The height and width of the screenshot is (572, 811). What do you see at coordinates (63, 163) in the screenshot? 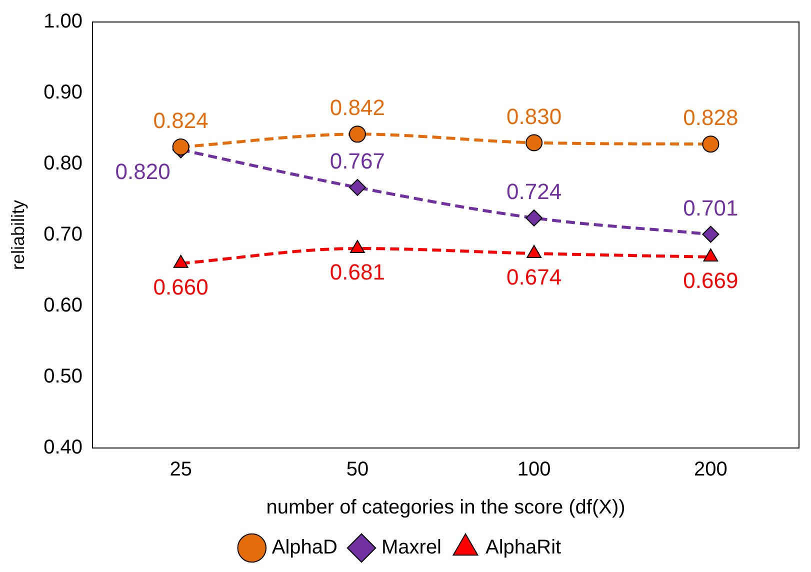
I see `y-tick-label: 0.80` at bounding box center [63, 163].